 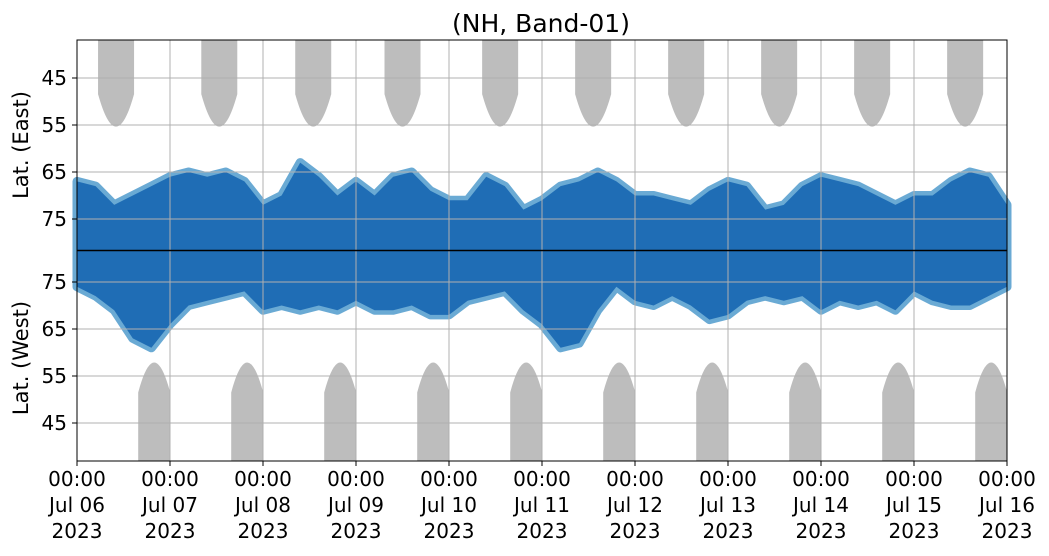 What do you see at coordinates (54, 376) in the screenshot?
I see `y-tick-west-label: 55` at bounding box center [54, 376].